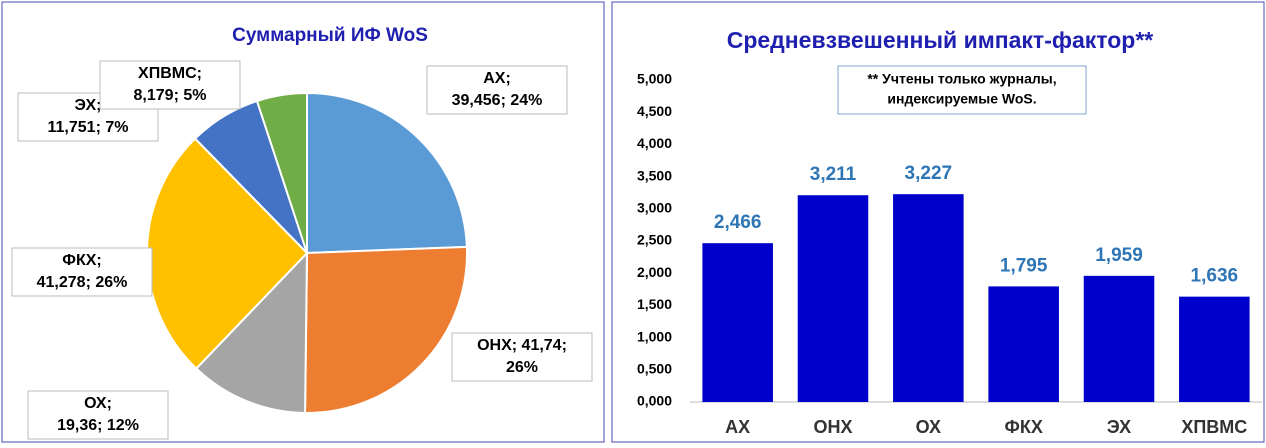  Describe the element at coordinates (654, 369) in the screenshot. I see `y-tick-label: 0,500` at that location.